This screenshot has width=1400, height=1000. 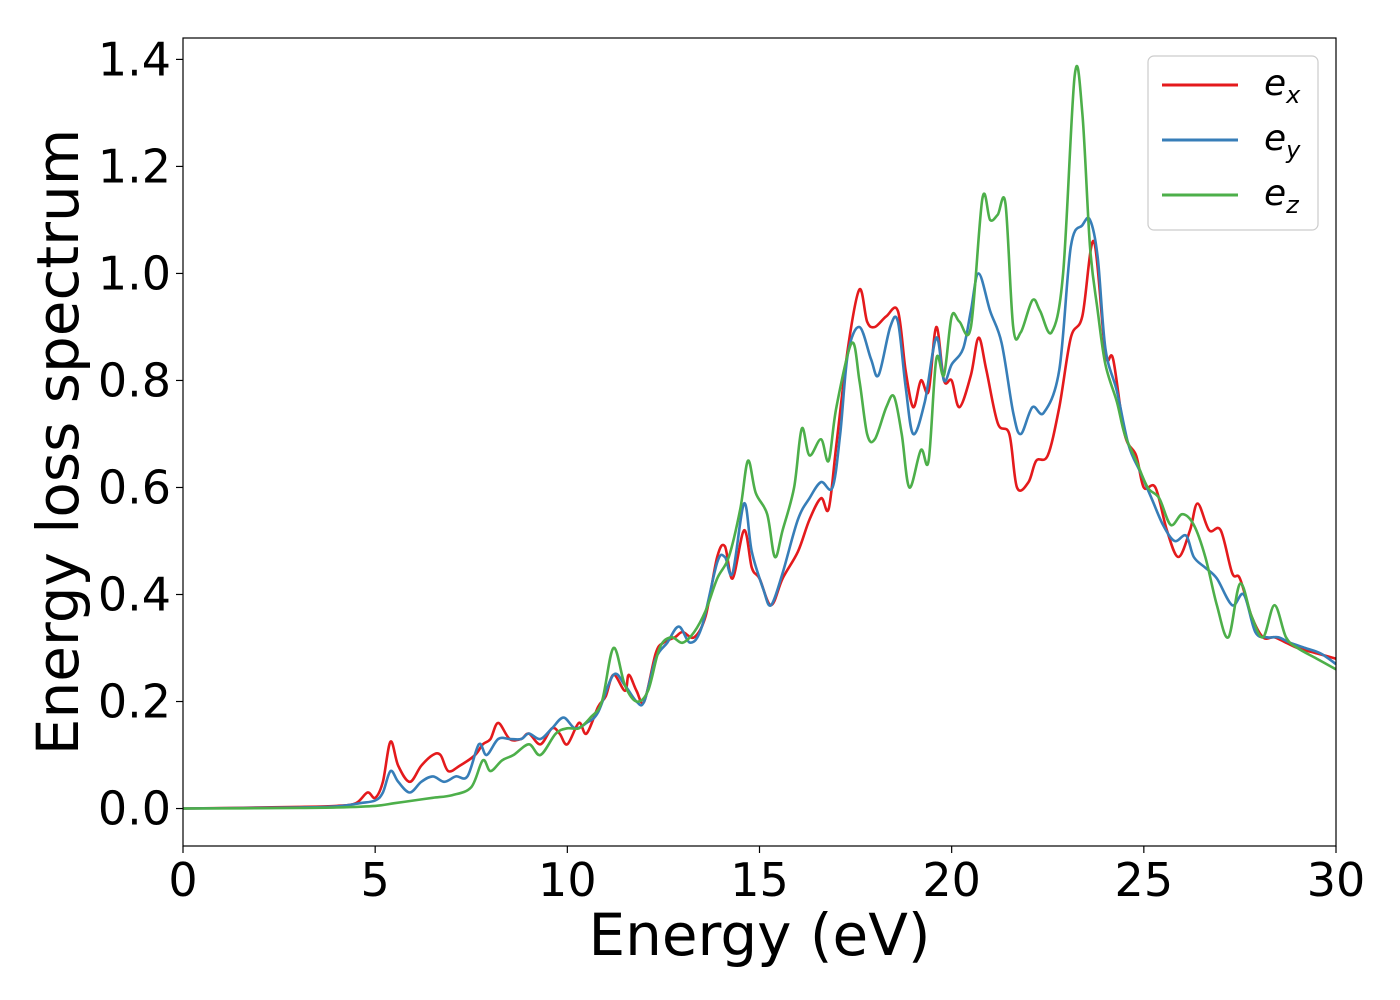 I want to click on y-tick-label: 0.4, so click(x=134, y=595).